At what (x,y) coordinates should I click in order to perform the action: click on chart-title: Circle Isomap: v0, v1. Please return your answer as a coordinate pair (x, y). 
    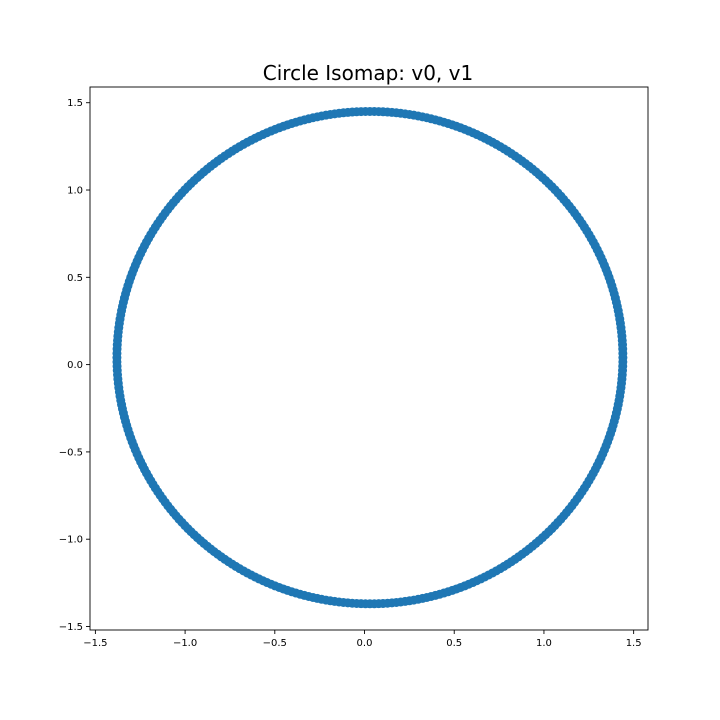
    Looking at the image, I should click on (368, 73).